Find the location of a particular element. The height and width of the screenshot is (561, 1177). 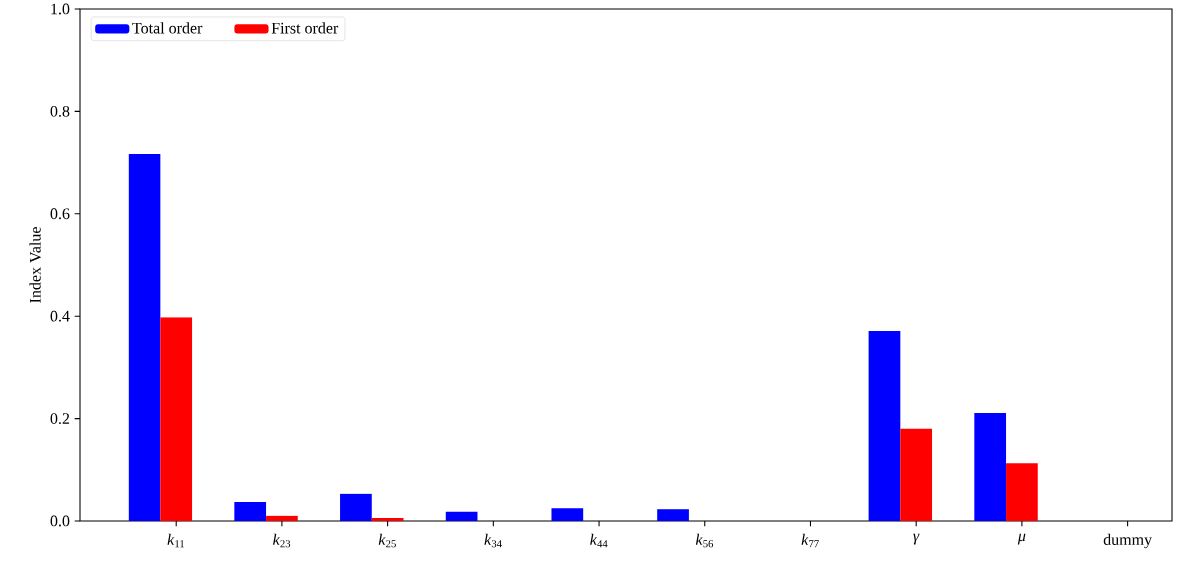

x-tick-label: k$_{56}$ is located at coordinates (704, 540).